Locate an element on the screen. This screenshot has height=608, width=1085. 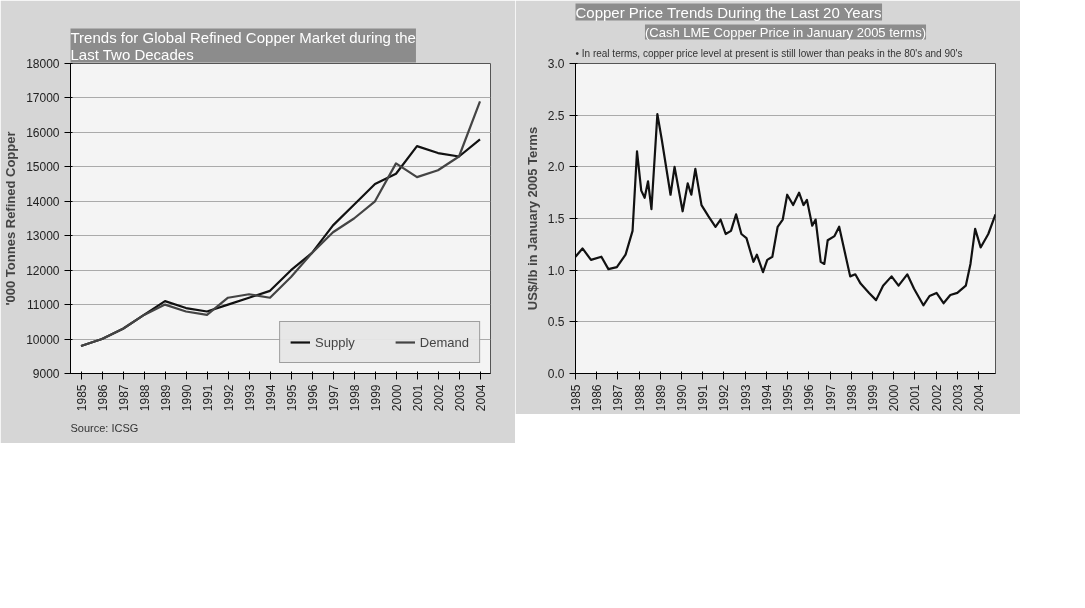
y-tick-label: 10000 is located at coordinates (43, 339).